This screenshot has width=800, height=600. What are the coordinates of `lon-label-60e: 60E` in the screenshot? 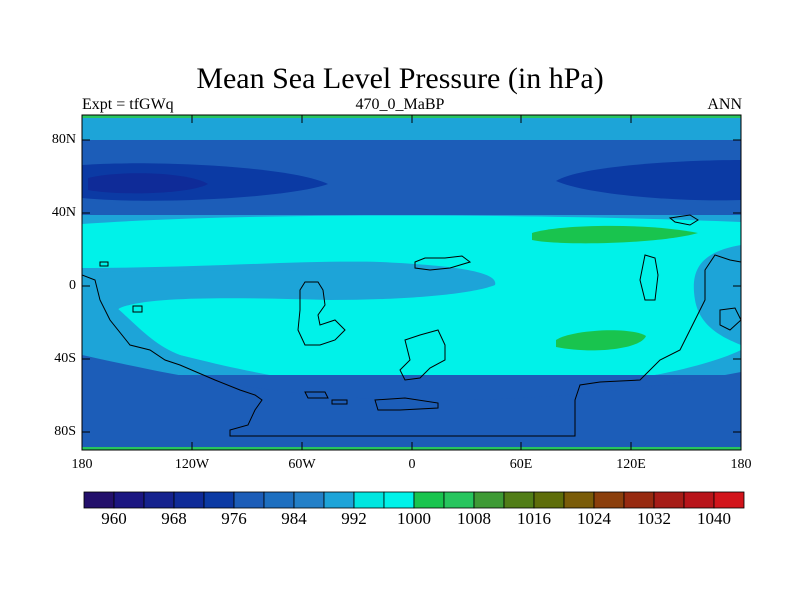 It's located at (521, 464).